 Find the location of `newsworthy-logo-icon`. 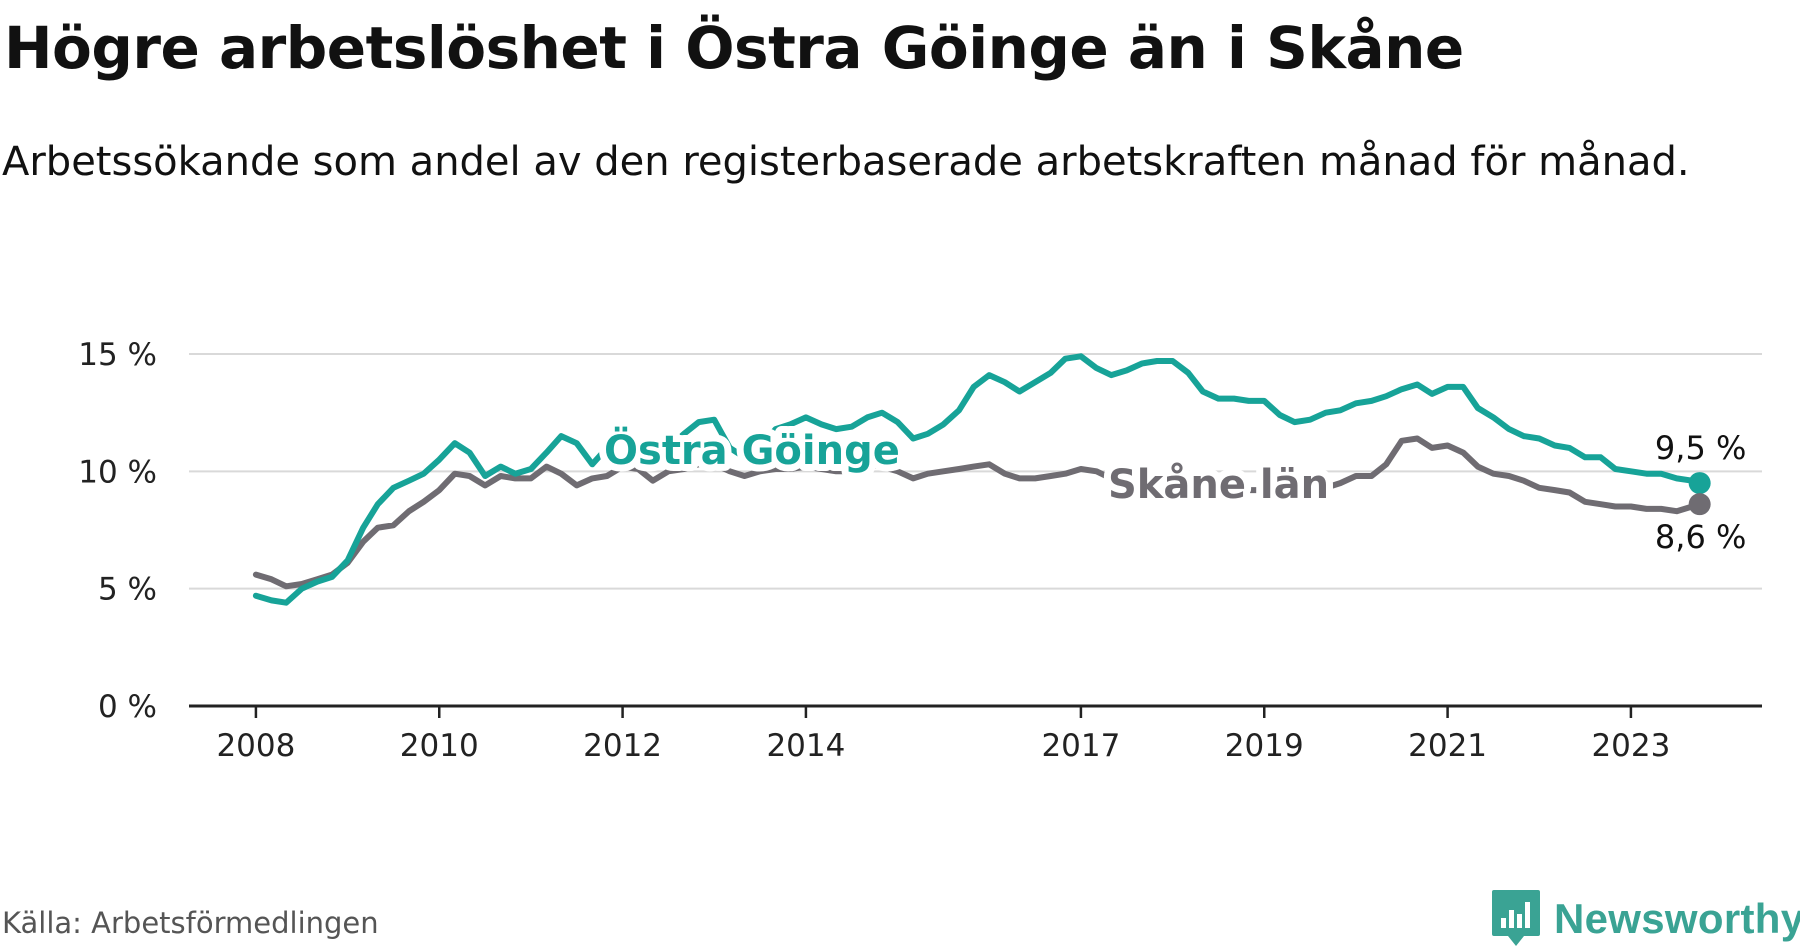

newsworthy-logo-icon is located at coordinates (1516, 918).